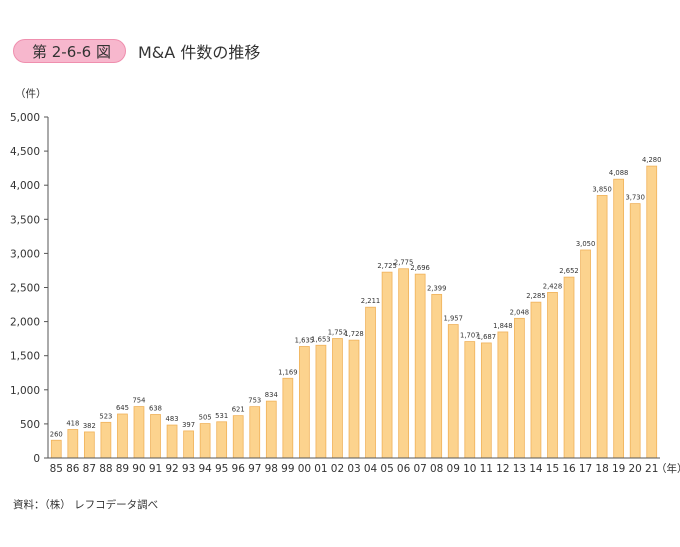 Image resolution: width=680 pixels, height=547 pixels. What do you see at coordinates (171, 469) in the screenshot?
I see `x-tick-label-92: 92` at bounding box center [171, 469].